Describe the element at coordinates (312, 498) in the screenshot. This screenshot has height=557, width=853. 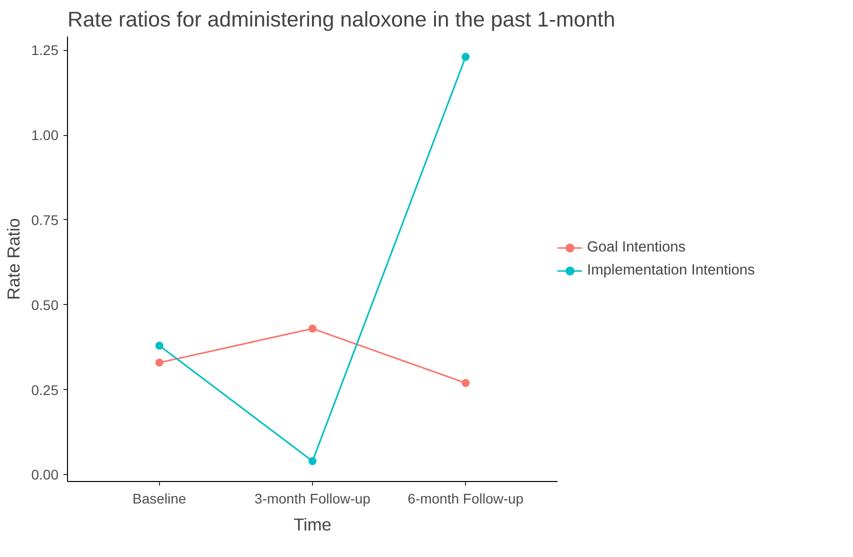
I see `x-tick-label: 3-month Follow-up` at that location.